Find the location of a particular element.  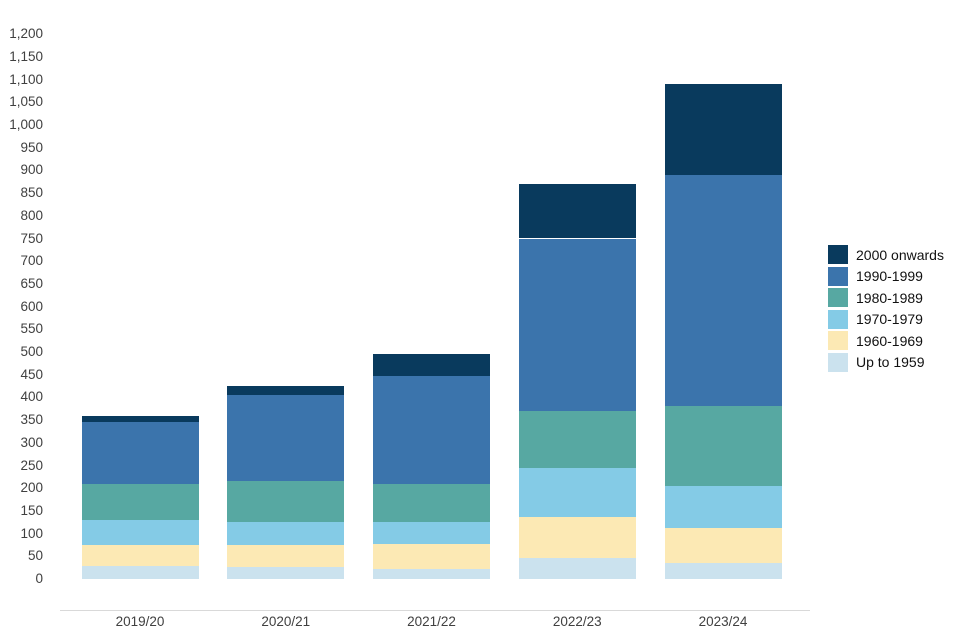

legend-label: Up to 1959 is located at coordinates (890, 362).